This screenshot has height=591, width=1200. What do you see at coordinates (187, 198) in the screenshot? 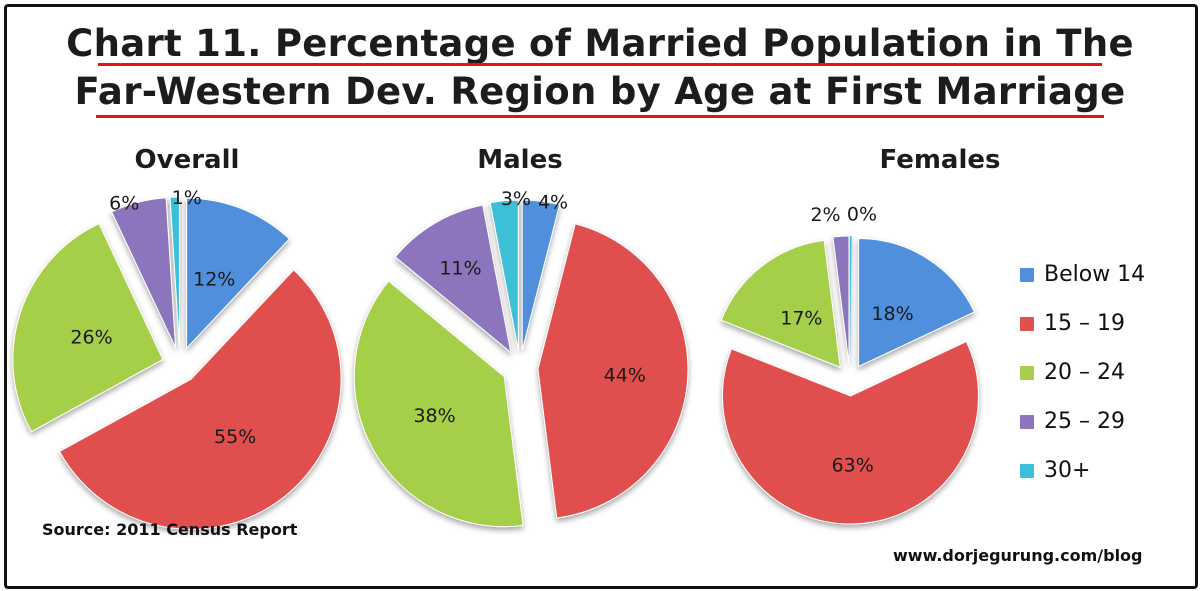
I see `data-label-30: 1%` at bounding box center [187, 198].